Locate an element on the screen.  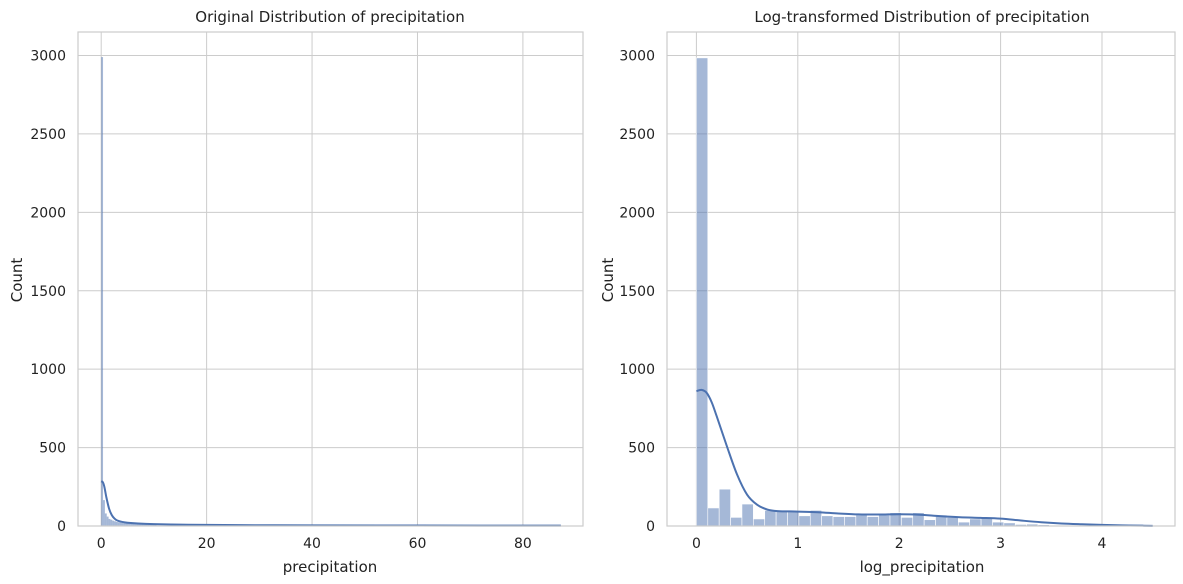
x-tick-label: 80 is located at coordinates (523, 544).